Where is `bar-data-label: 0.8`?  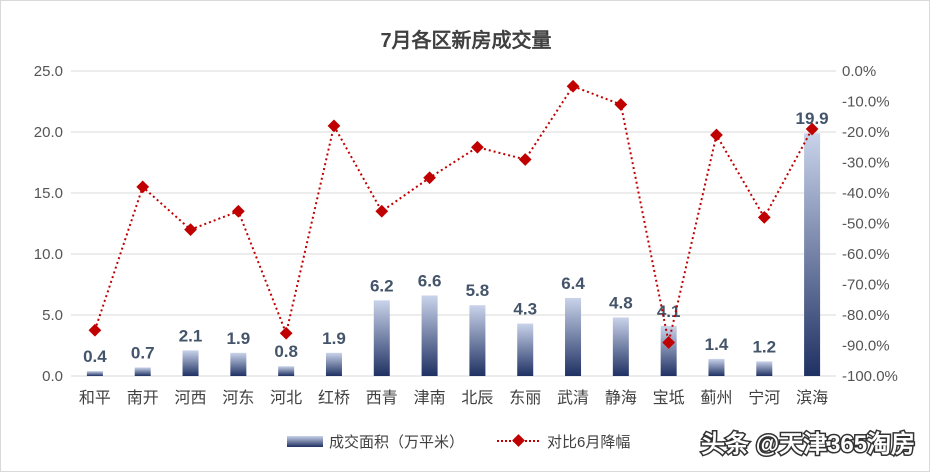 bar-data-label: 0.8 is located at coordinates (286, 351).